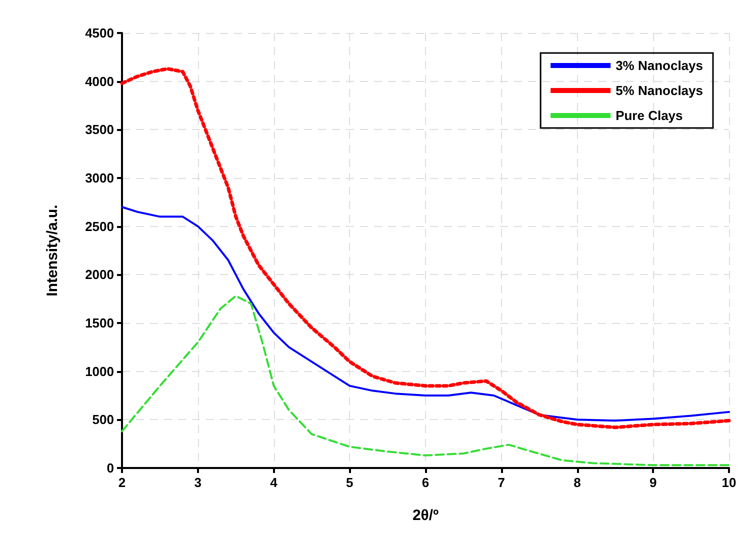  What do you see at coordinates (99, 130) in the screenshot?
I see `y-tick-label: 3500` at bounding box center [99, 130].